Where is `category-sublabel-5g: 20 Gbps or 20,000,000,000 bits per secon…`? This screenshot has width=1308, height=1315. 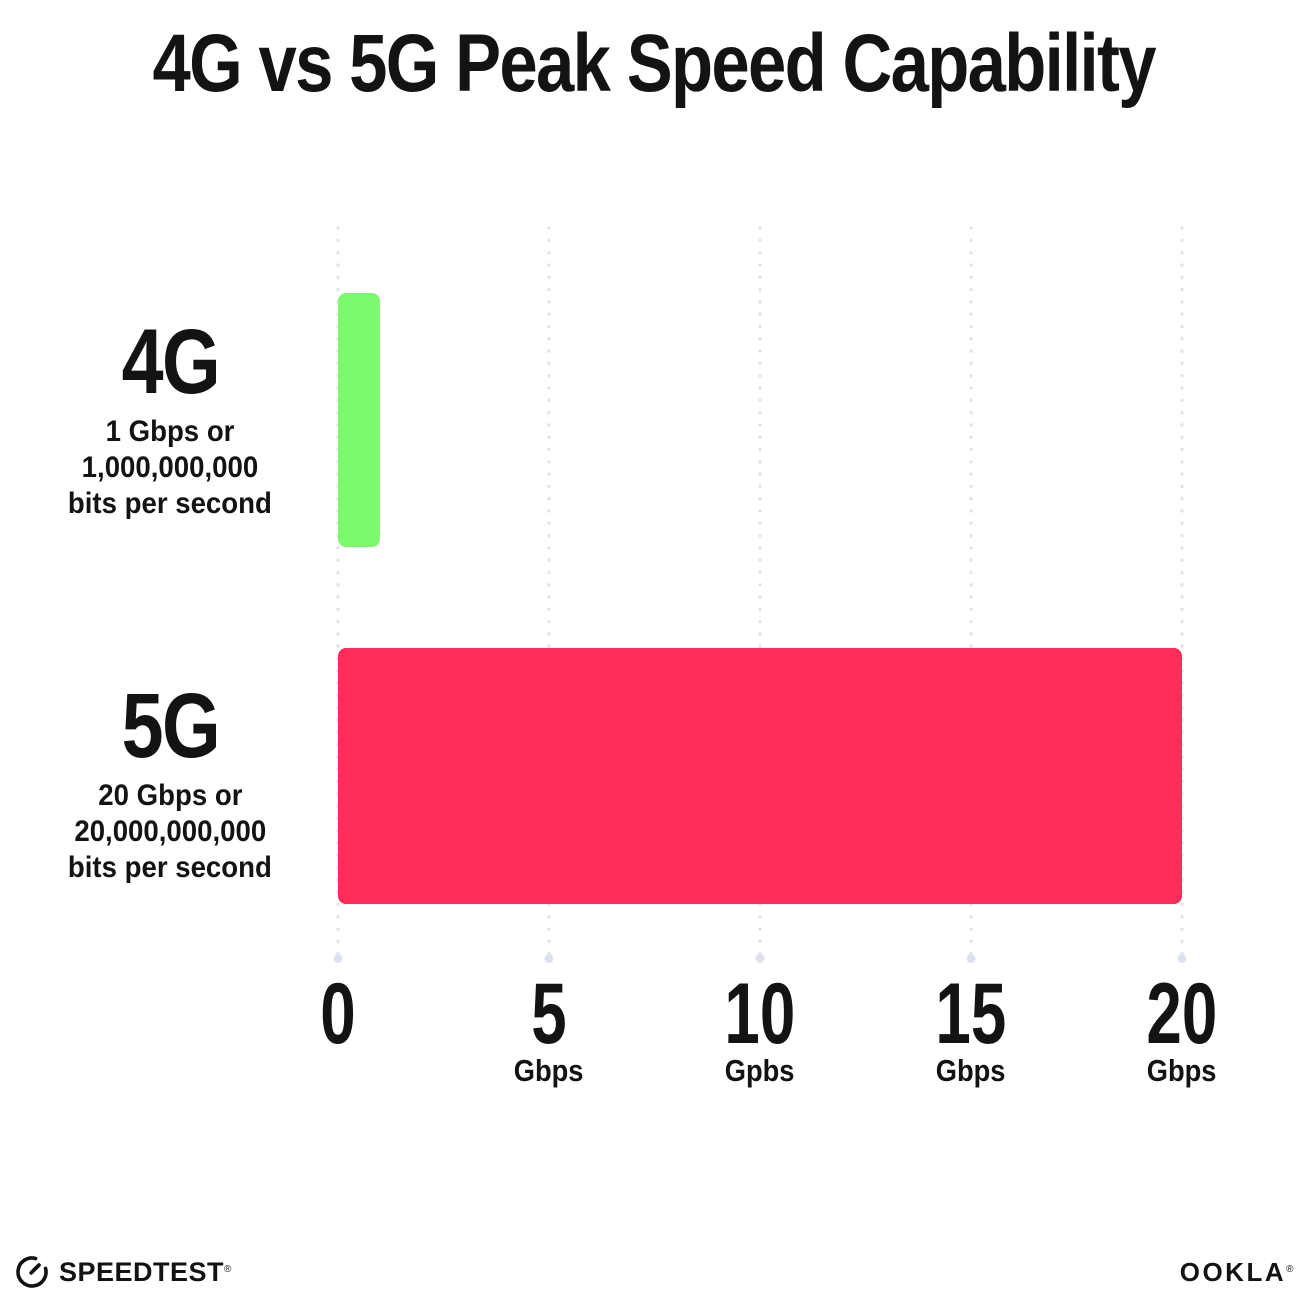 category-sublabel-5g: 20 Gbps or 20,000,000,000 bits per secon… is located at coordinates (170, 832).